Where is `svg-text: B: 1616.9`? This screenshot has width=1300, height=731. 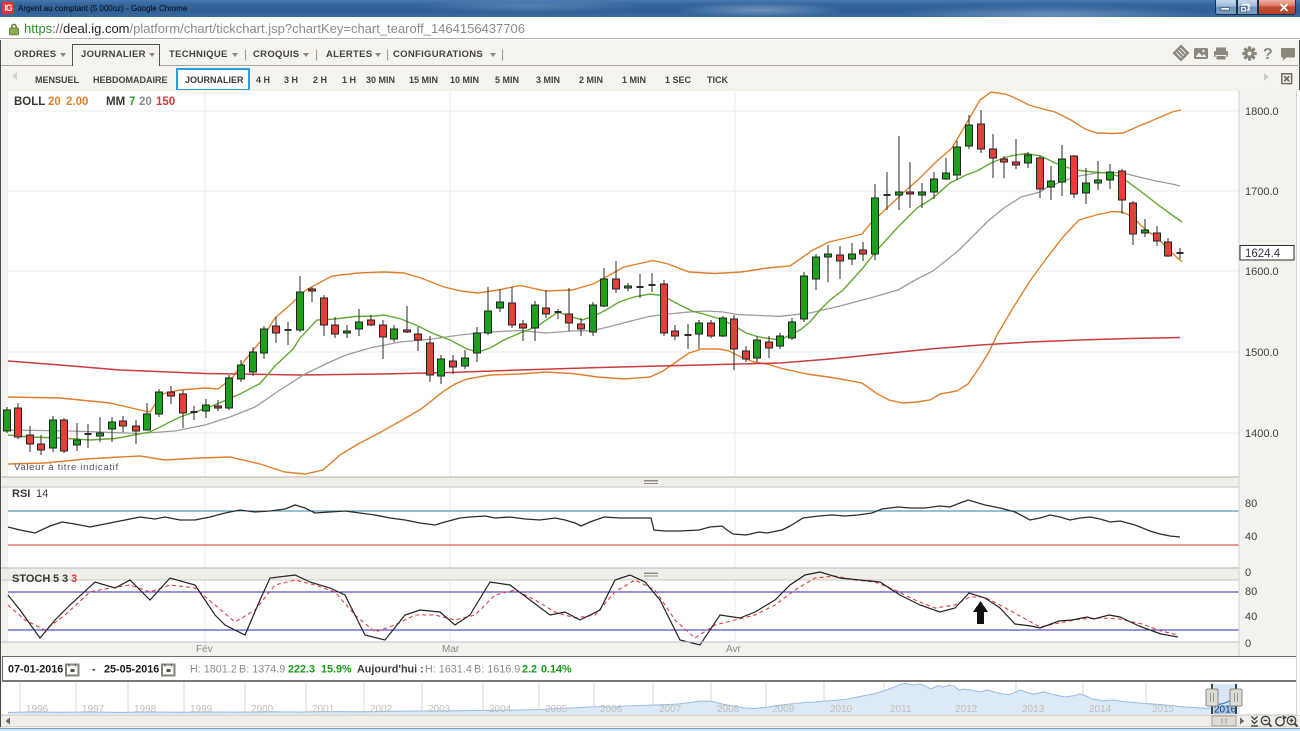 svg-text: B: 1616.9 is located at coordinates (497, 670).